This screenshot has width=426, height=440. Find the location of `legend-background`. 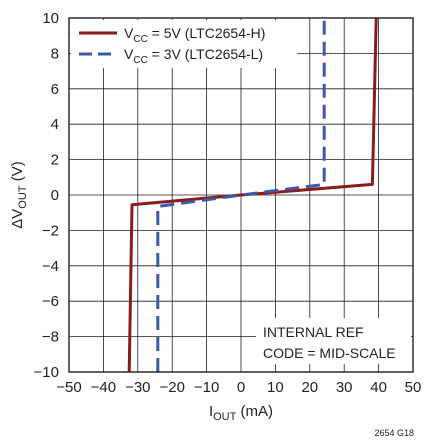

legend-background is located at coordinates (184, 44).